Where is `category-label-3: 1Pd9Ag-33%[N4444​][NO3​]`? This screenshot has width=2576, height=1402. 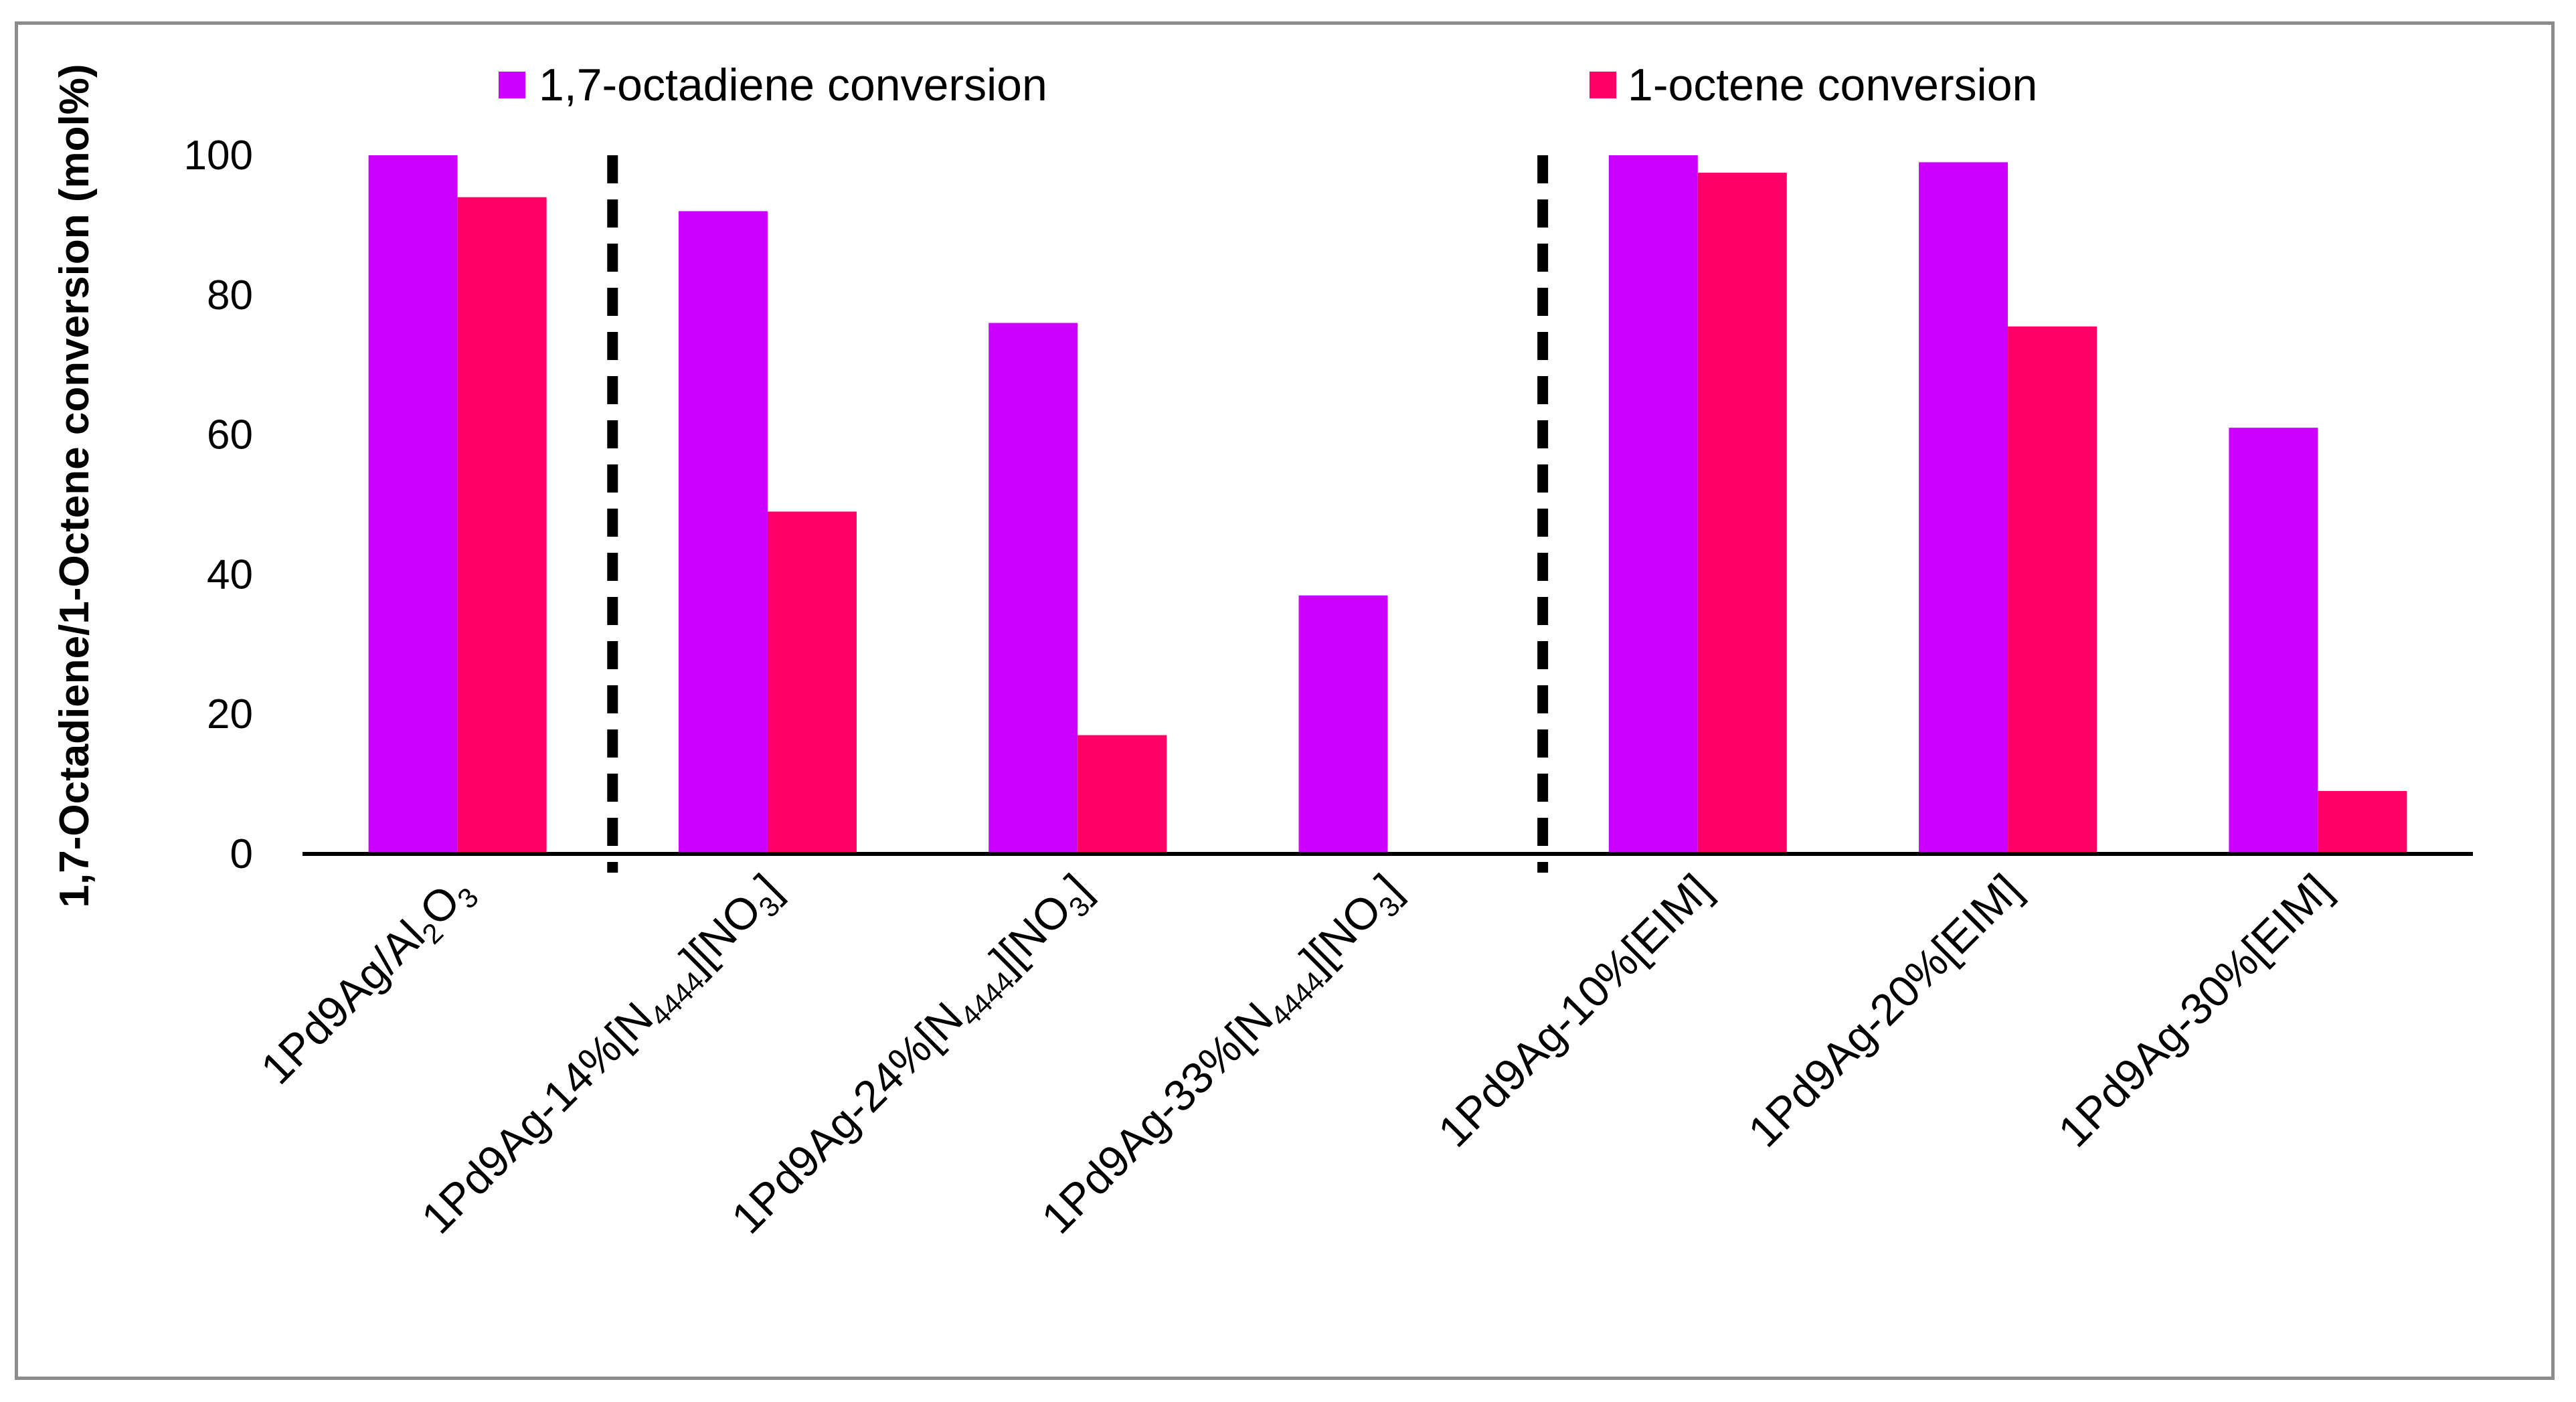
category-label-3: 1Pd9Ag-33%[N4444​][NO3​] is located at coordinates (1223, 1056).